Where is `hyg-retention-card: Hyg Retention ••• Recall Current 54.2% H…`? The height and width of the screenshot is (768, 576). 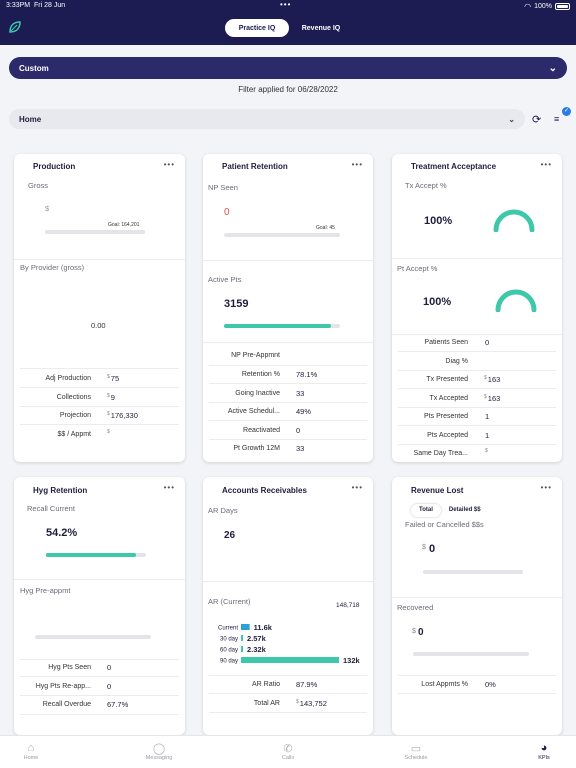 hyg-retention-card: Hyg Retention ••• Recall Current 54.2% H… is located at coordinates (99, 606).